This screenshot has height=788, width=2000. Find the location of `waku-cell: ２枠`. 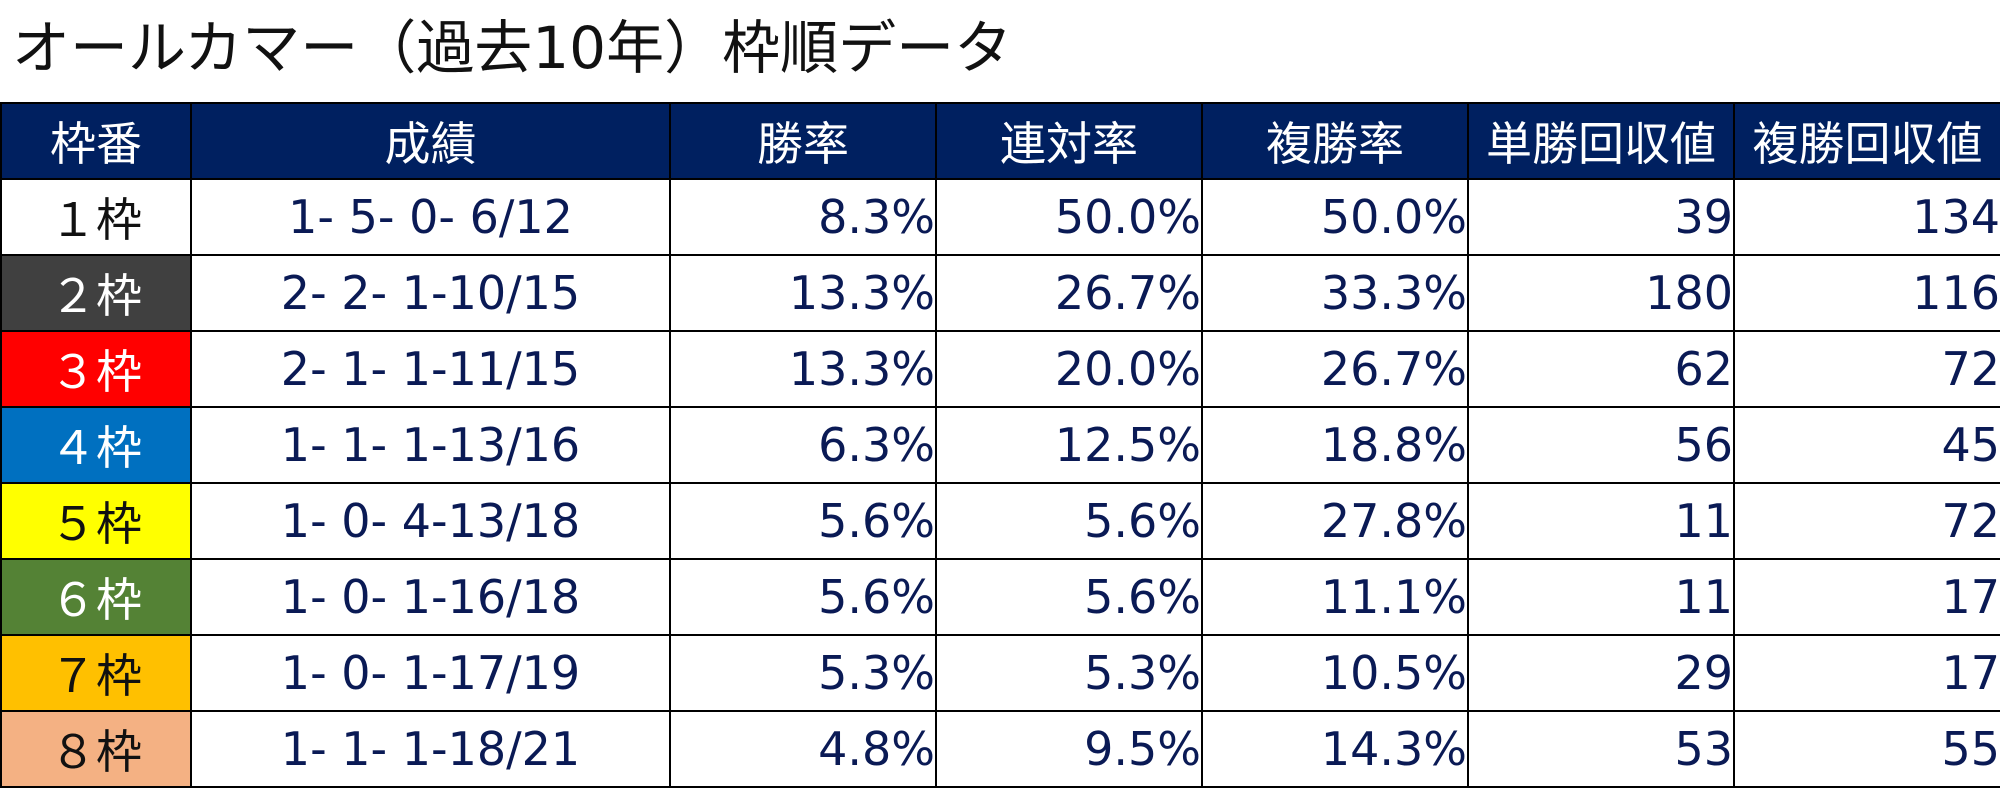

waku-cell: ２枠 is located at coordinates (96, 293).